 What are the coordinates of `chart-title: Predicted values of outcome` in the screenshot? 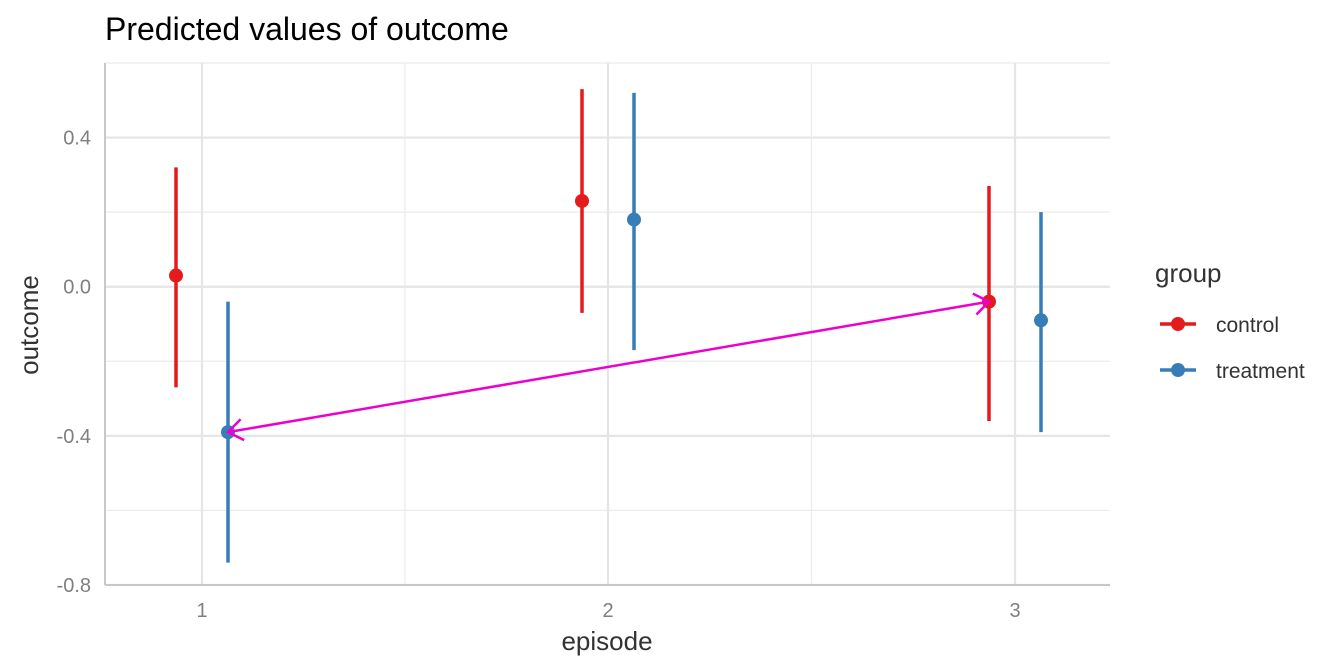 It's located at (307, 29).